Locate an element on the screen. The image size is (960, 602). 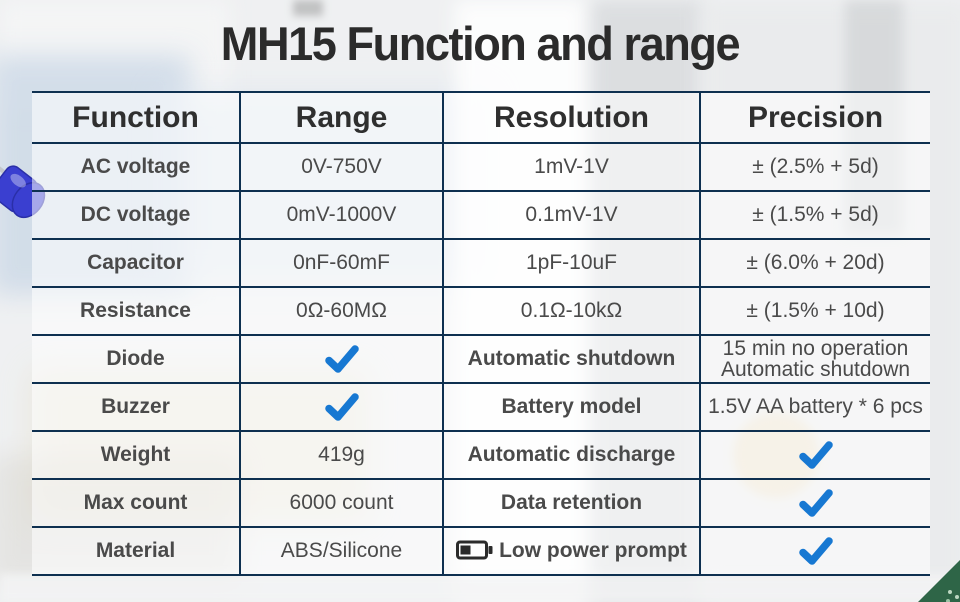
range-cell: 6000 count is located at coordinates (341, 502).